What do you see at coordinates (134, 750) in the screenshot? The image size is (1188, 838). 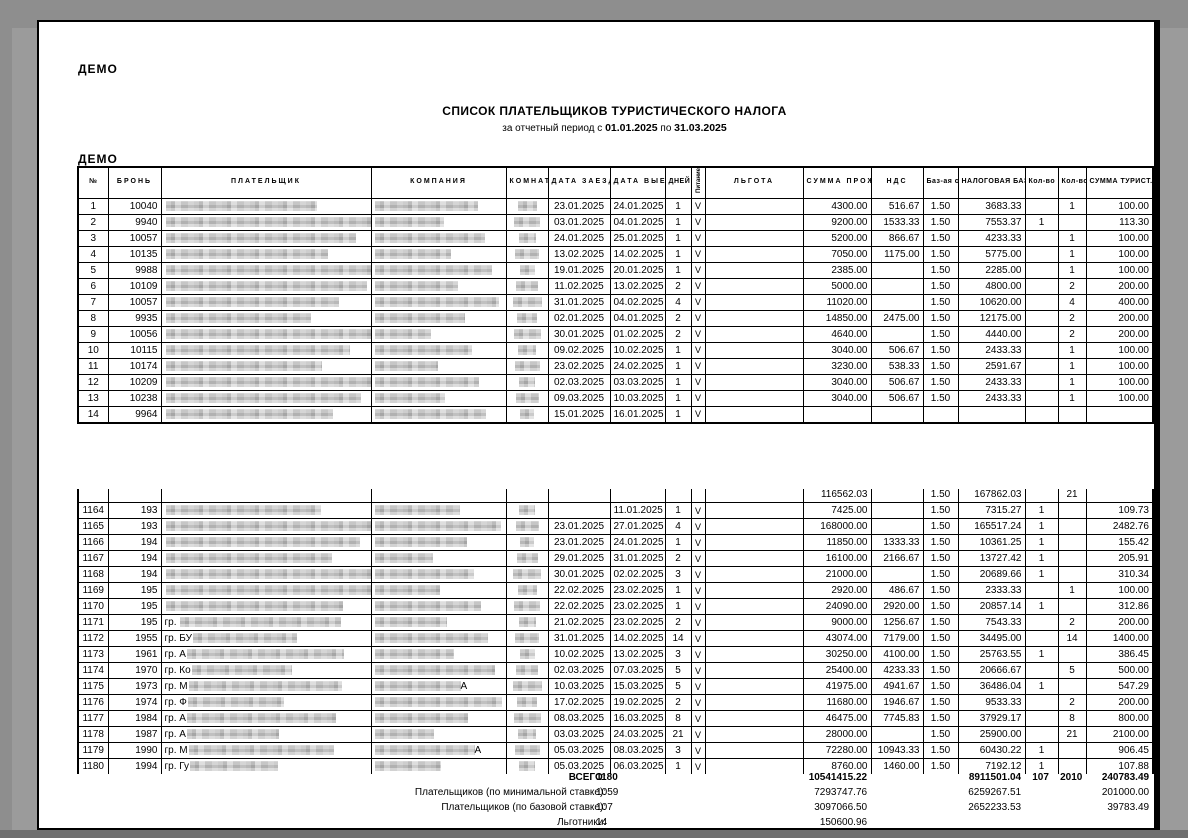 I see `cell-booking: 1990` at bounding box center [134, 750].